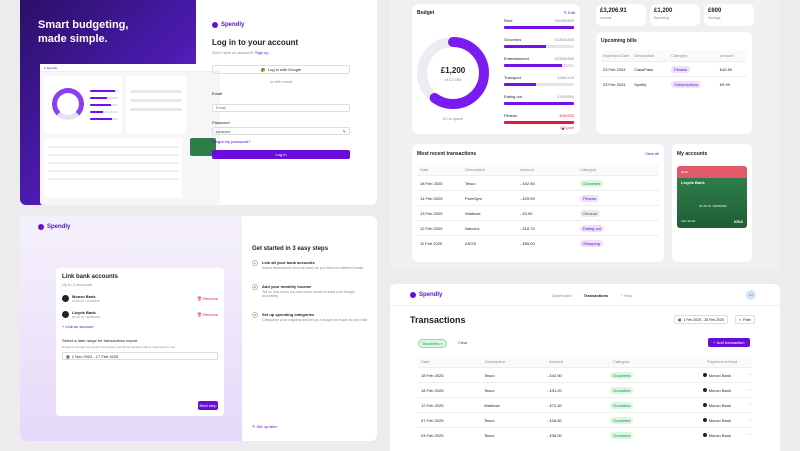 This screenshot has width=800, height=451. What do you see at coordinates (538, 242) in the screenshot?
I see `transaction-row: 11 Feb 2025 ASOS - £55.00 Shopping` at bounding box center [538, 242].